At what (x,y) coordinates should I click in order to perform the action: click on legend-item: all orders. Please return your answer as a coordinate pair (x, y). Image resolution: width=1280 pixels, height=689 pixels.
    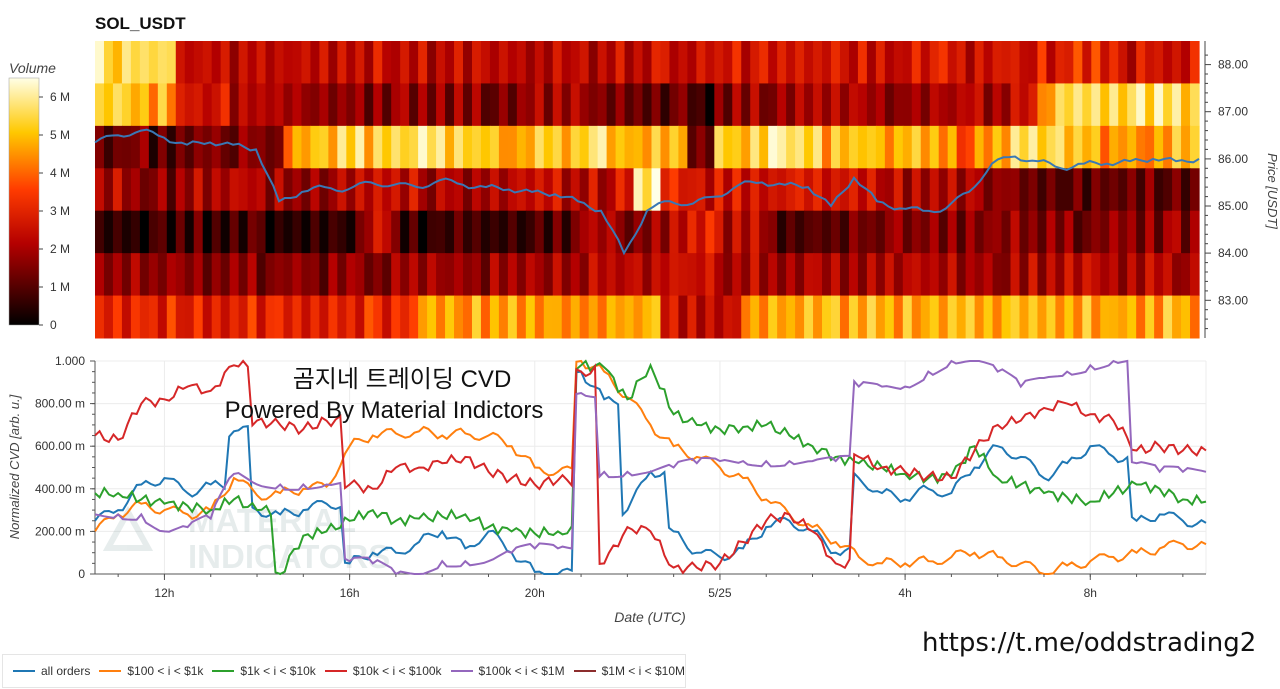
    Looking at the image, I should click on (51, 671).